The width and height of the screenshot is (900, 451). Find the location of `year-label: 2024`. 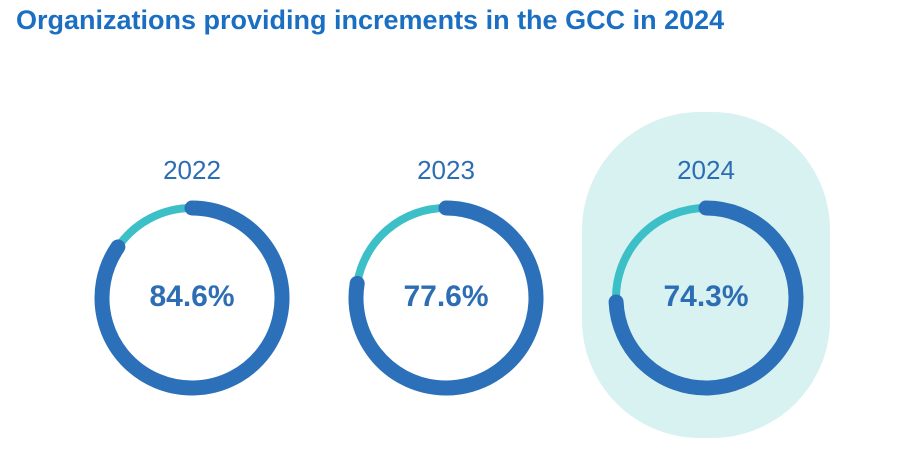

year-label: 2024 is located at coordinates (706, 170).